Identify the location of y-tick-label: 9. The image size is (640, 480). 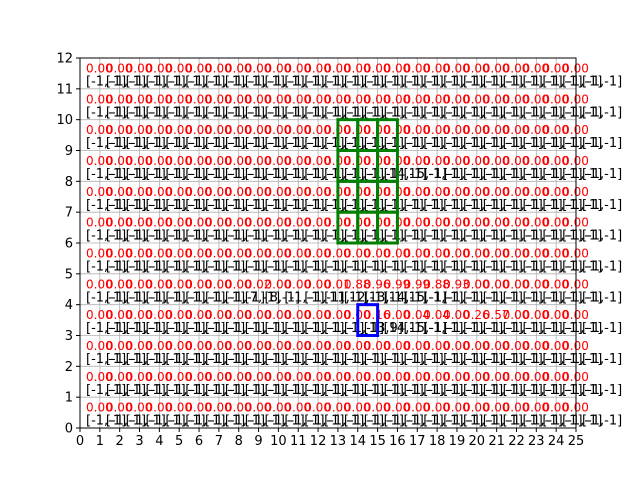
(69, 151).